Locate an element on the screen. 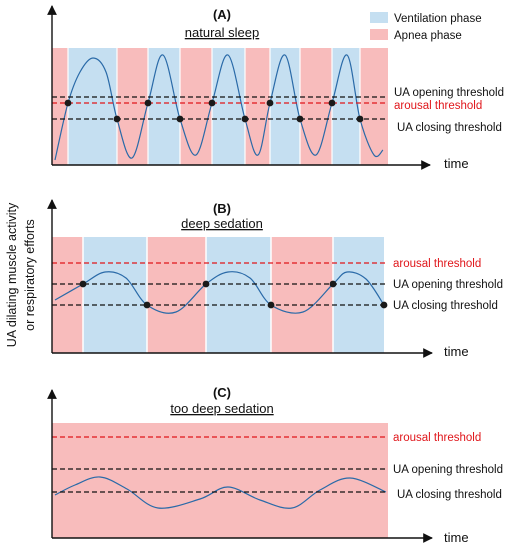 The width and height of the screenshot is (513, 550). panel-c-title: too deep sedation is located at coordinates (221, 408).